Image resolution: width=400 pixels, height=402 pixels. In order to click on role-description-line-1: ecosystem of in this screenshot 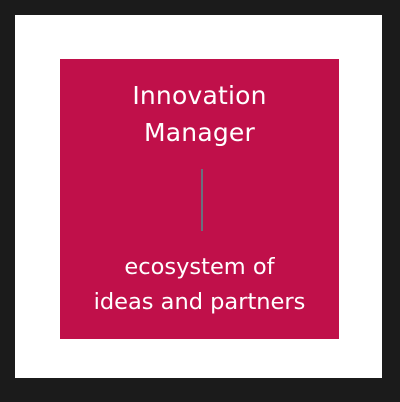, I will do `click(199, 267)`.